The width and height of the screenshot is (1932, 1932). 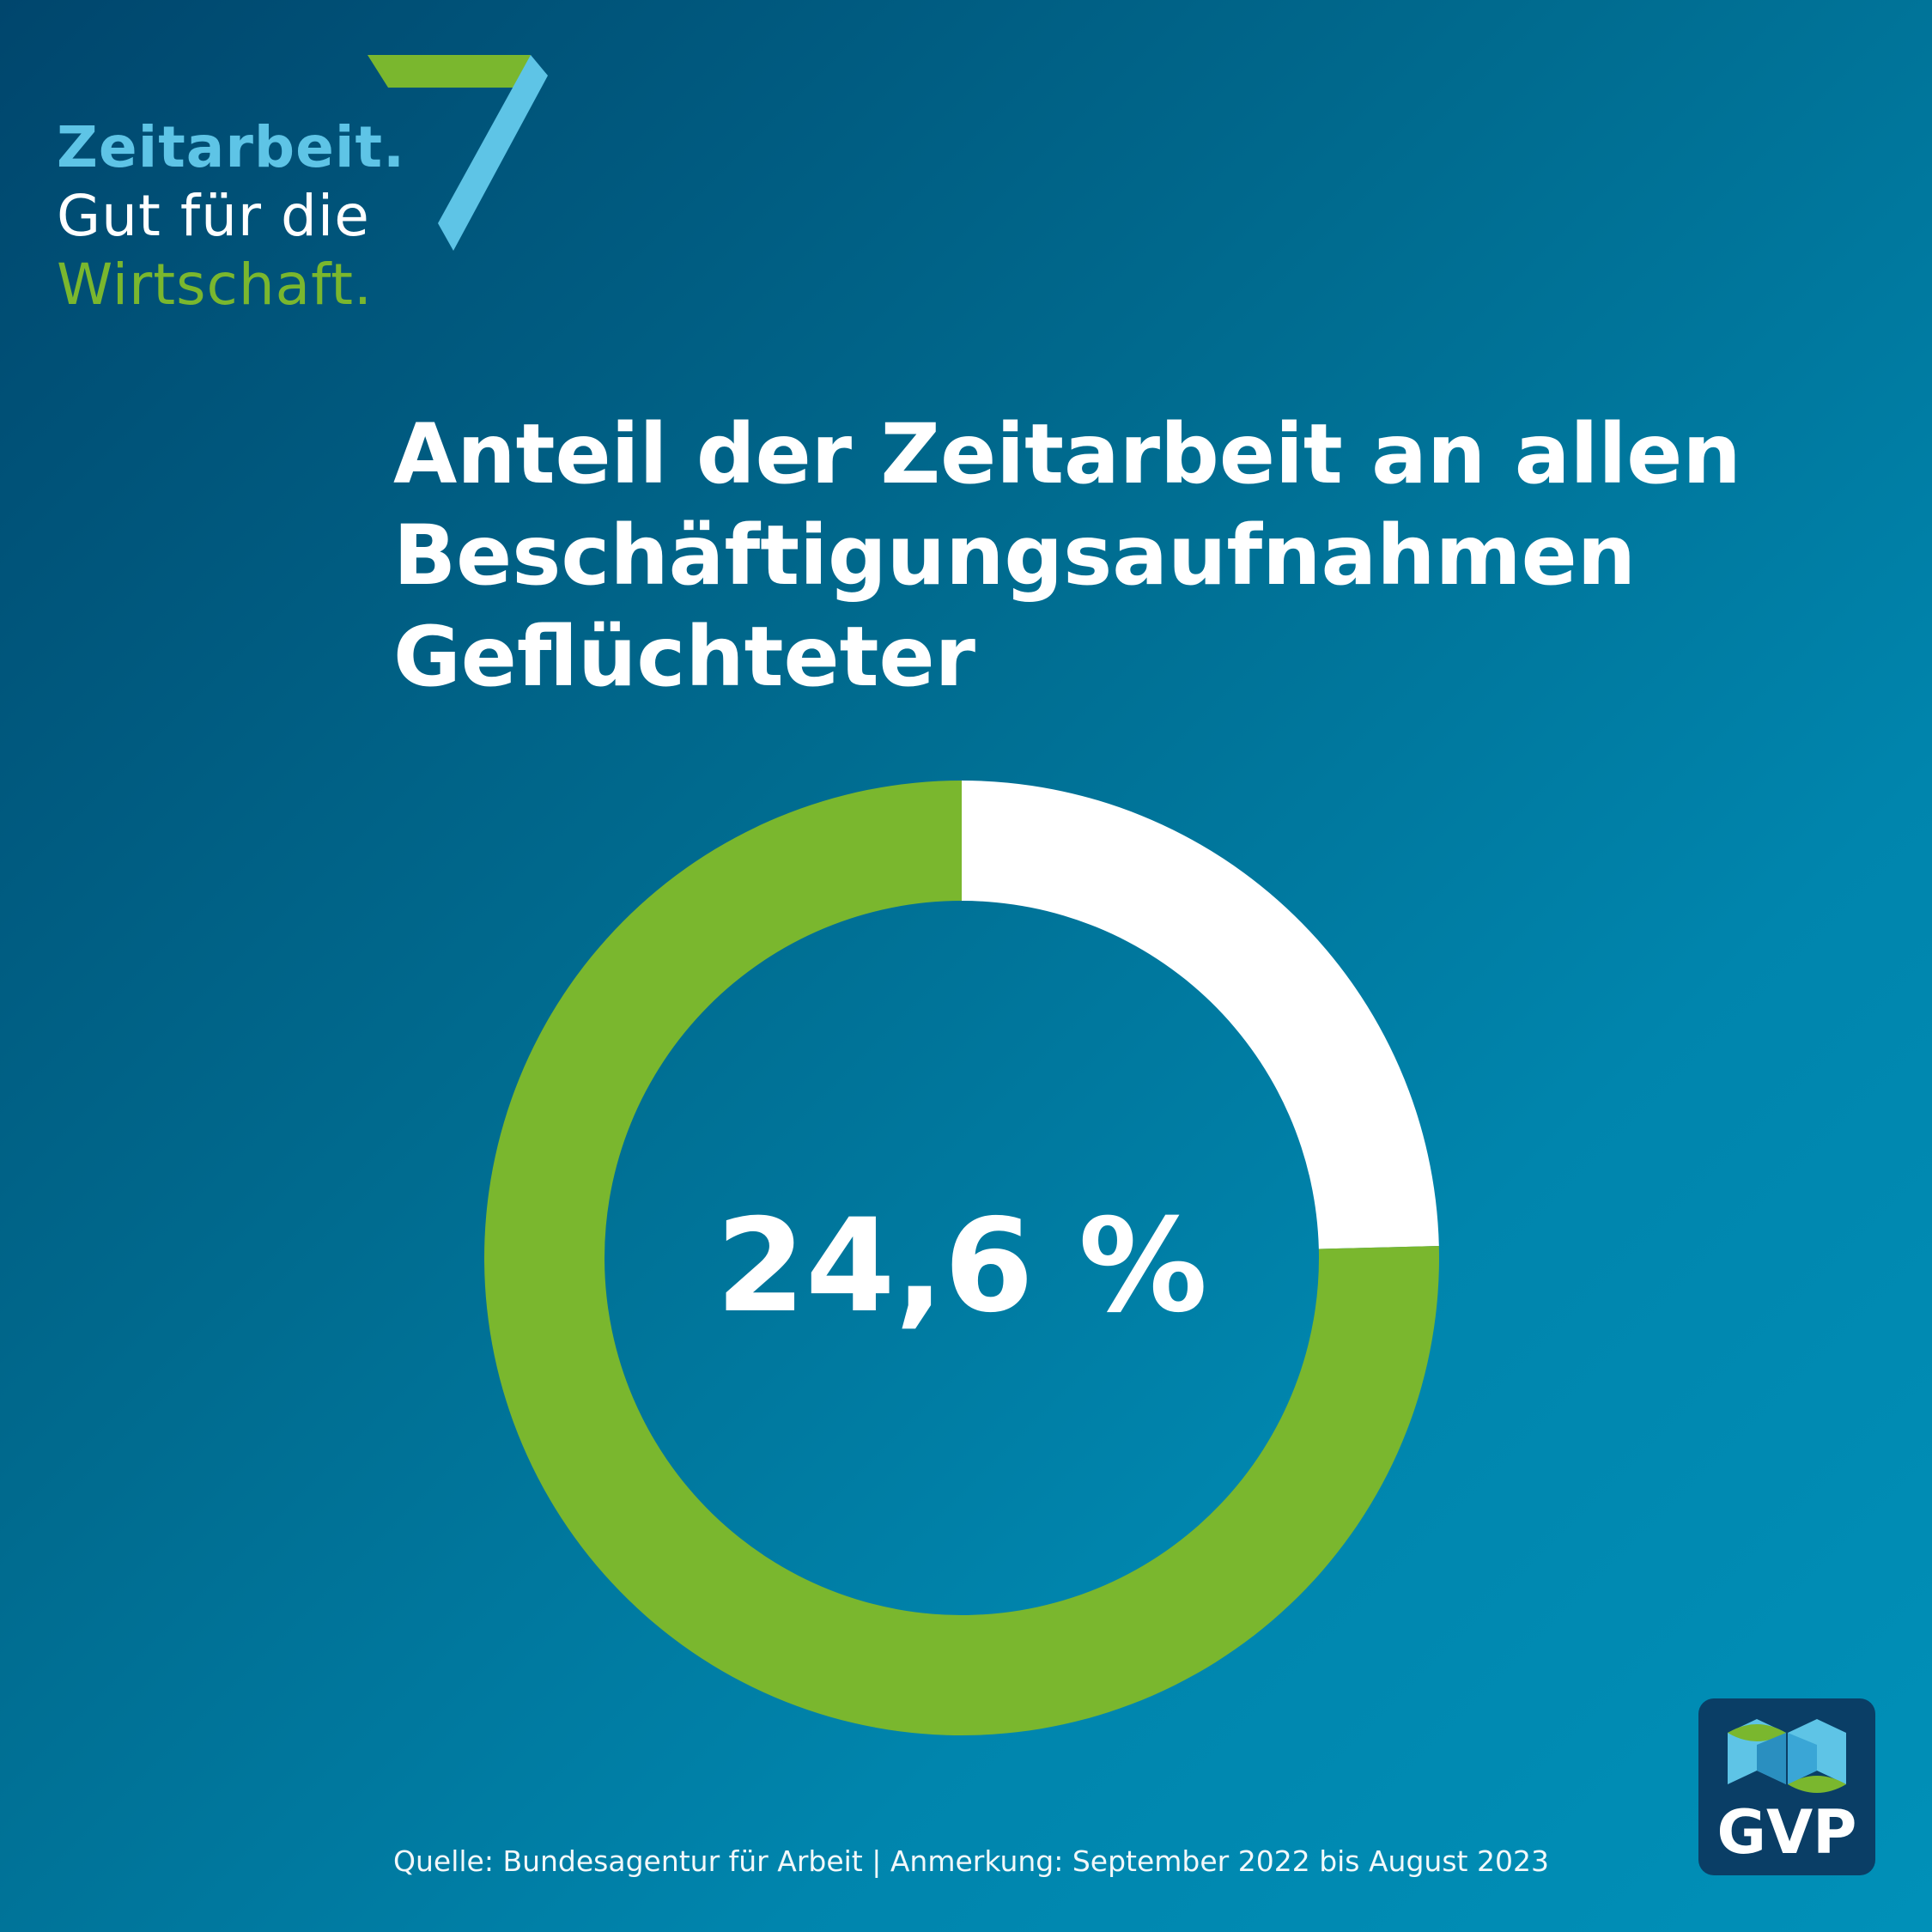 What do you see at coordinates (1015, 555) in the screenshot?
I see `title-line-2: Beschäftigungsaufnahmen` at bounding box center [1015, 555].